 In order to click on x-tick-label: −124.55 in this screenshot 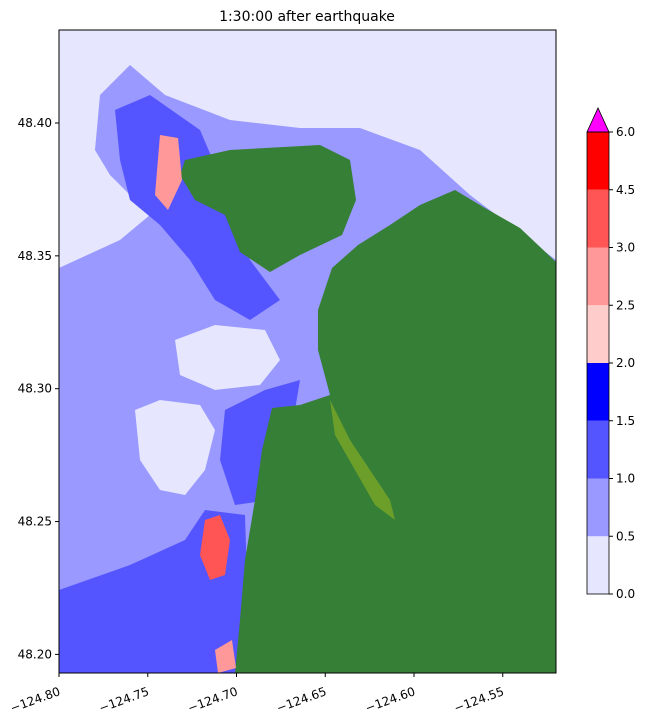, I will do `click(479, 699)`.